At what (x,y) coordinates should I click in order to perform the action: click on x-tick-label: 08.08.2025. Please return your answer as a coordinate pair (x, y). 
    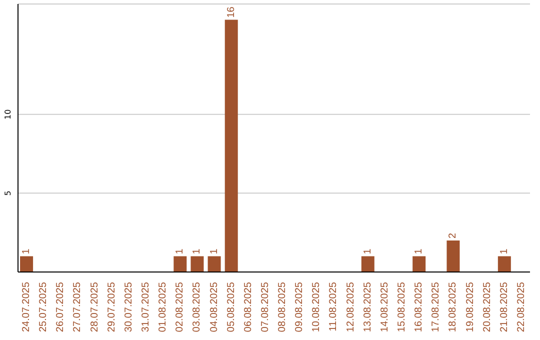
    Looking at the image, I should click on (282, 307).